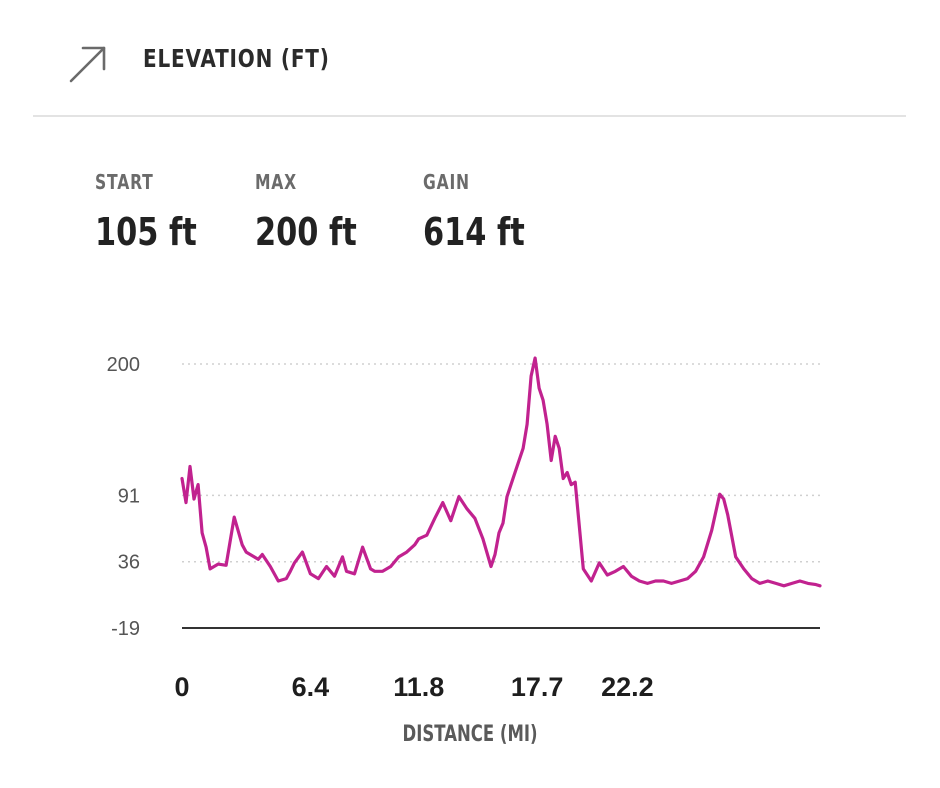 Image resolution: width=940 pixels, height=788 pixels. What do you see at coordinates (124, 182) in the screenshot?
I see `stat-start-label: START` at bounding box center [124, 182].